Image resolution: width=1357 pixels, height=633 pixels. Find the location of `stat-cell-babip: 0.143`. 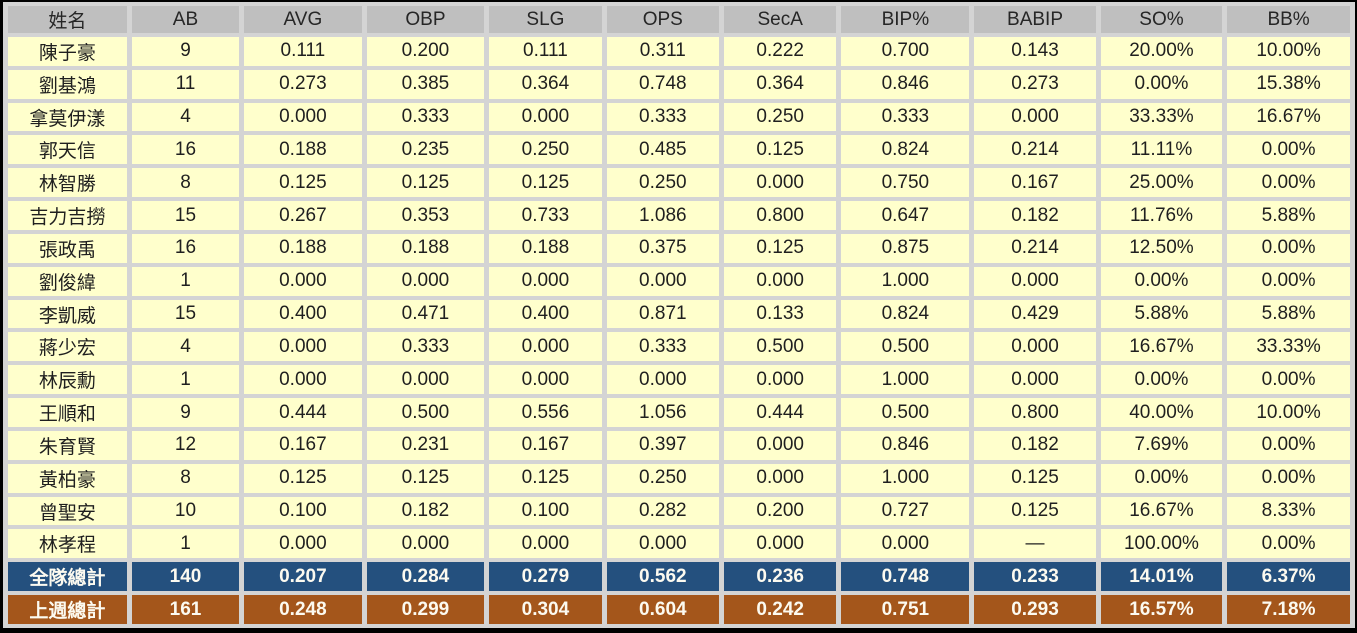

stat-cell-babip: 0.143 is located at coordinates (1035, 51).